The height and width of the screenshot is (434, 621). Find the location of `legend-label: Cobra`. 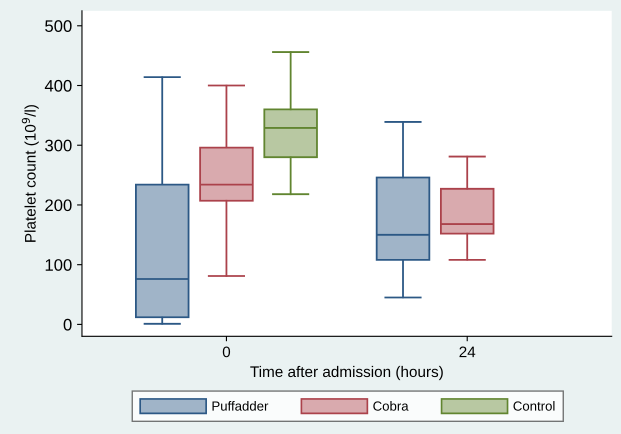

legend-label: Cobra is located at coordinates (391, 406).